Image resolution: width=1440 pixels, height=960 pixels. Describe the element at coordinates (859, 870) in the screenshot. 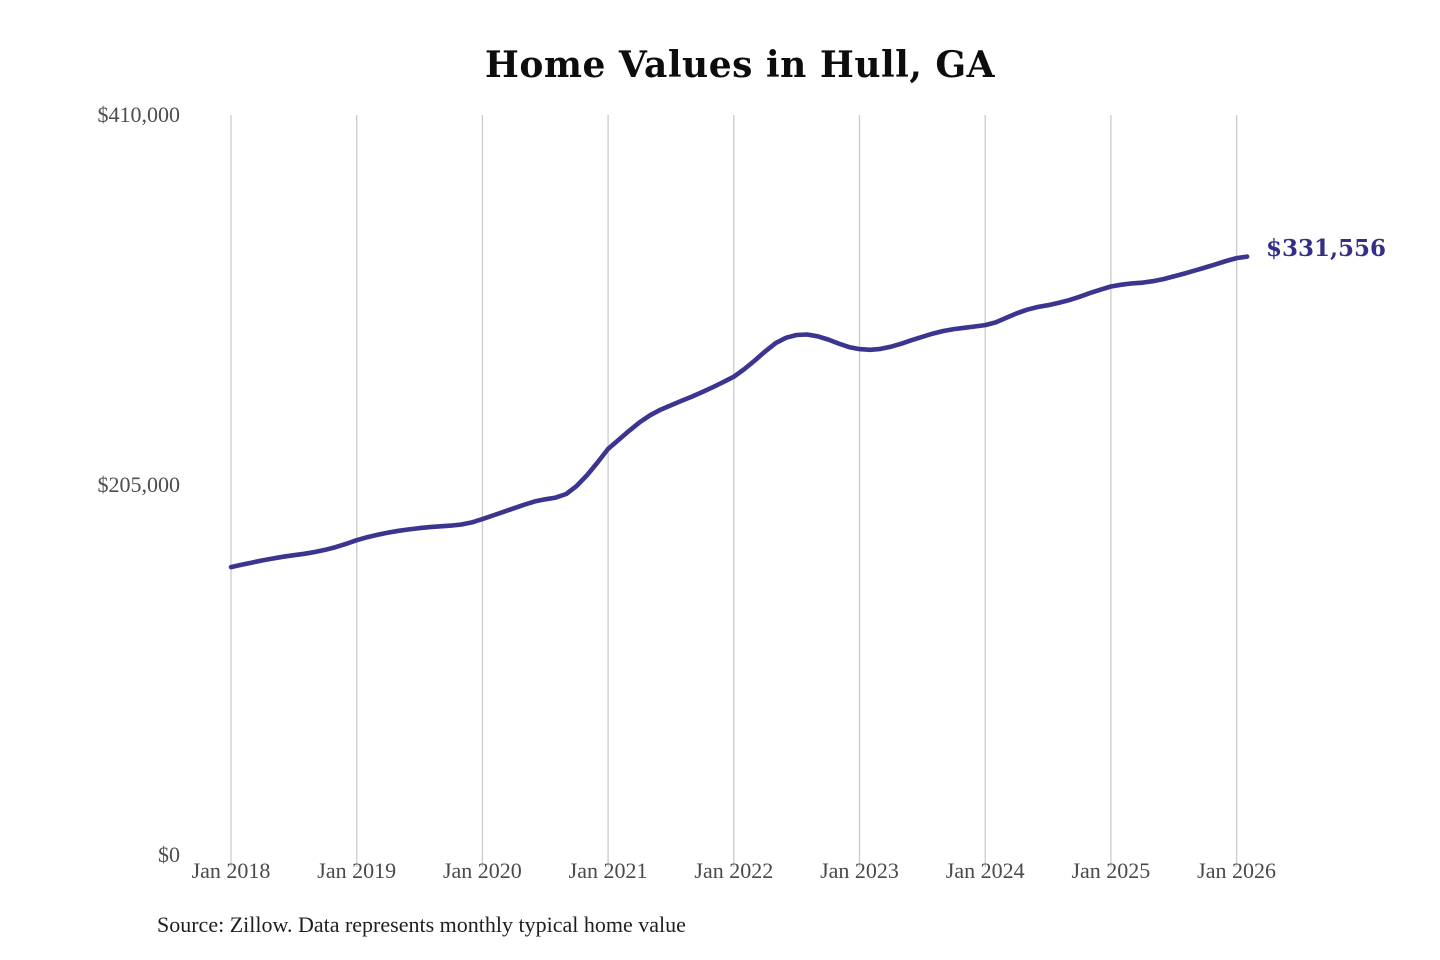

I see `x-axis-label: Jan 2023` at that location.